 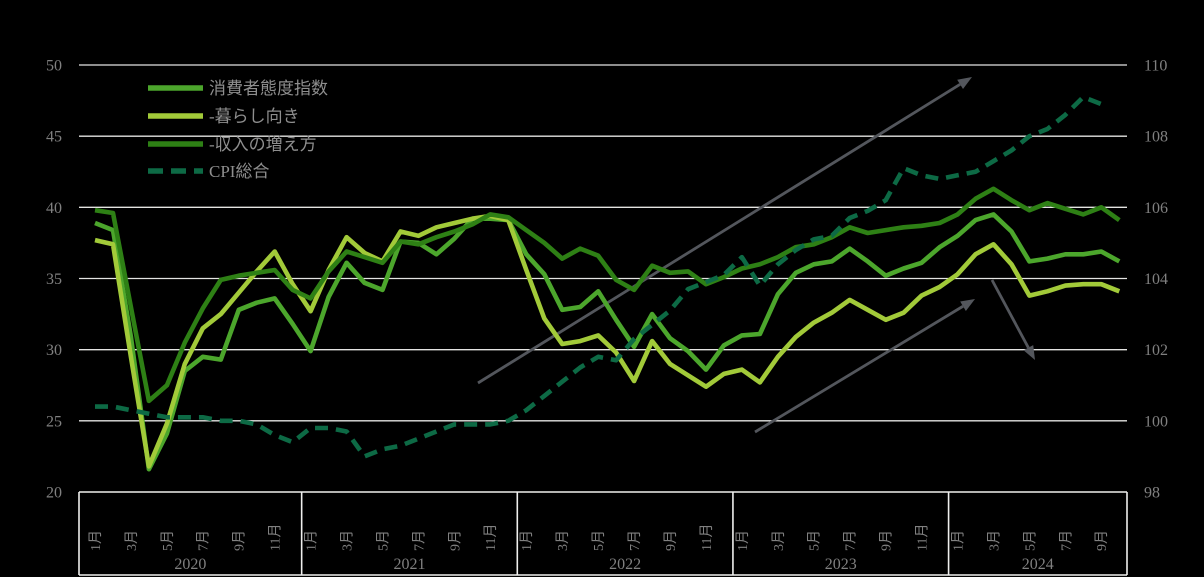 I want to click on right-axis-label: 108, so click(x=1156, y=137).